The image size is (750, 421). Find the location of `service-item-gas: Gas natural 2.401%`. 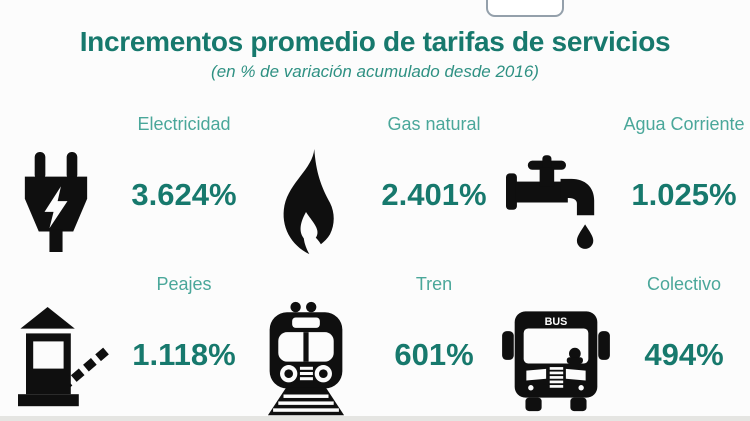

service-item-gas: Gas natural 2.401% is located at coordinates (375, 180).